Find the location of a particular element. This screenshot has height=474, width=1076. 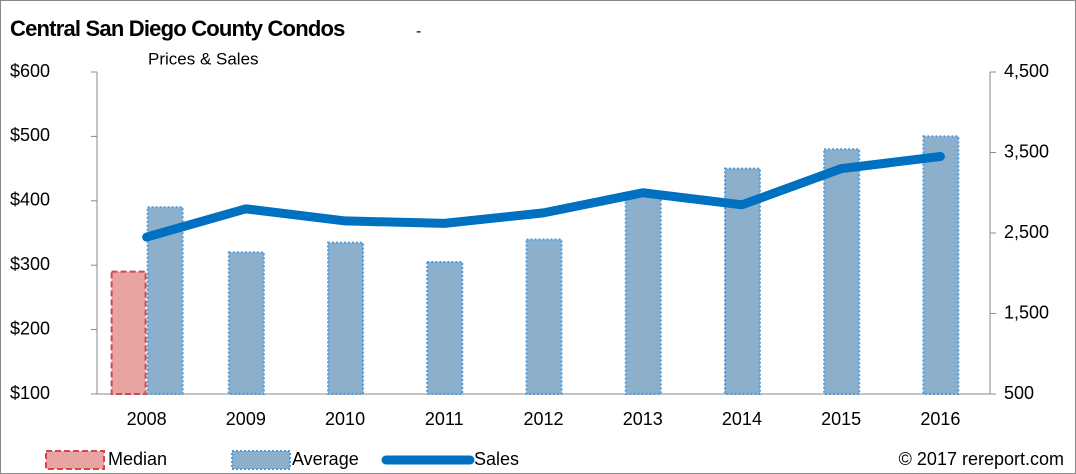

legend-label: Average is located at coordinates (325, 459).